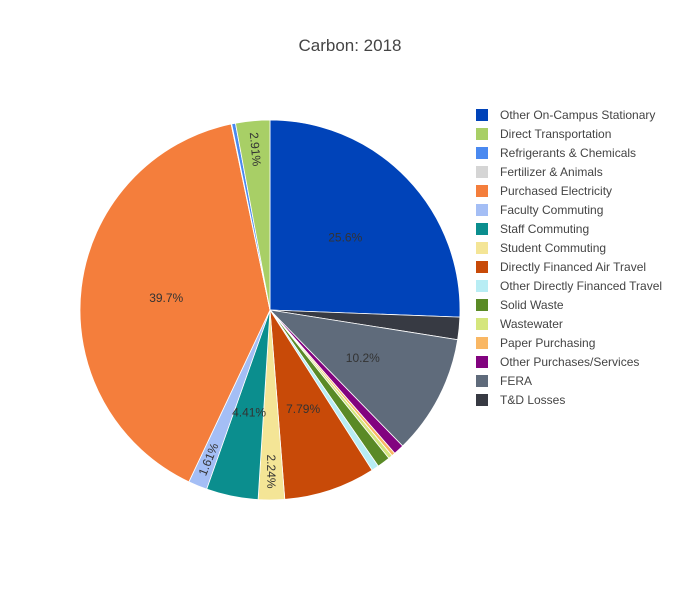 The height and width of the screenshot is (600, 700). I want to click on slice-other-on-campus-stationary, so click(365, 218).